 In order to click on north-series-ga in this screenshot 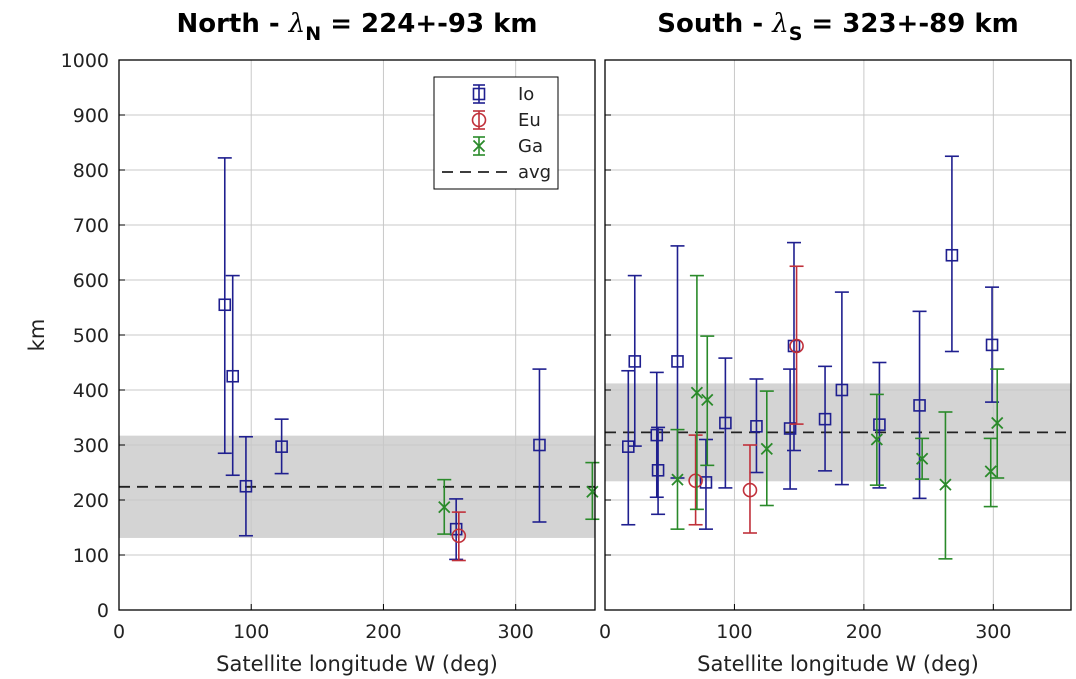, I will do `click(518, 498)`.